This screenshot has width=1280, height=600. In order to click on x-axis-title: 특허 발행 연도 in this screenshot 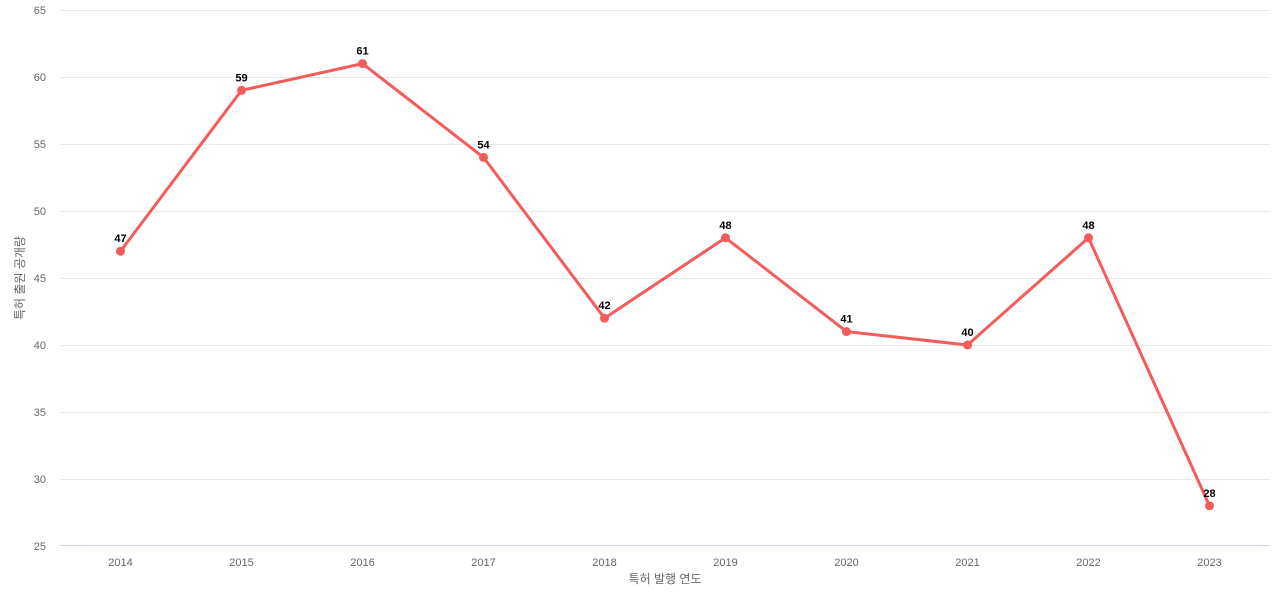, I will do `click(665, 579)`.